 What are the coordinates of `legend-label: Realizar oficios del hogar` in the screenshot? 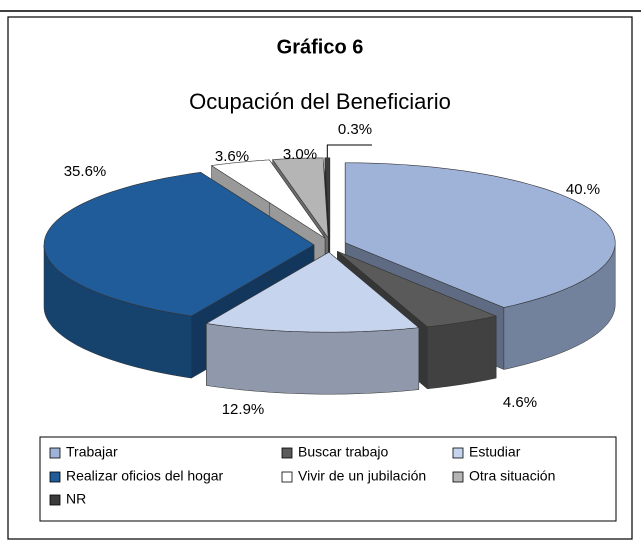 It's located at (145, 476).